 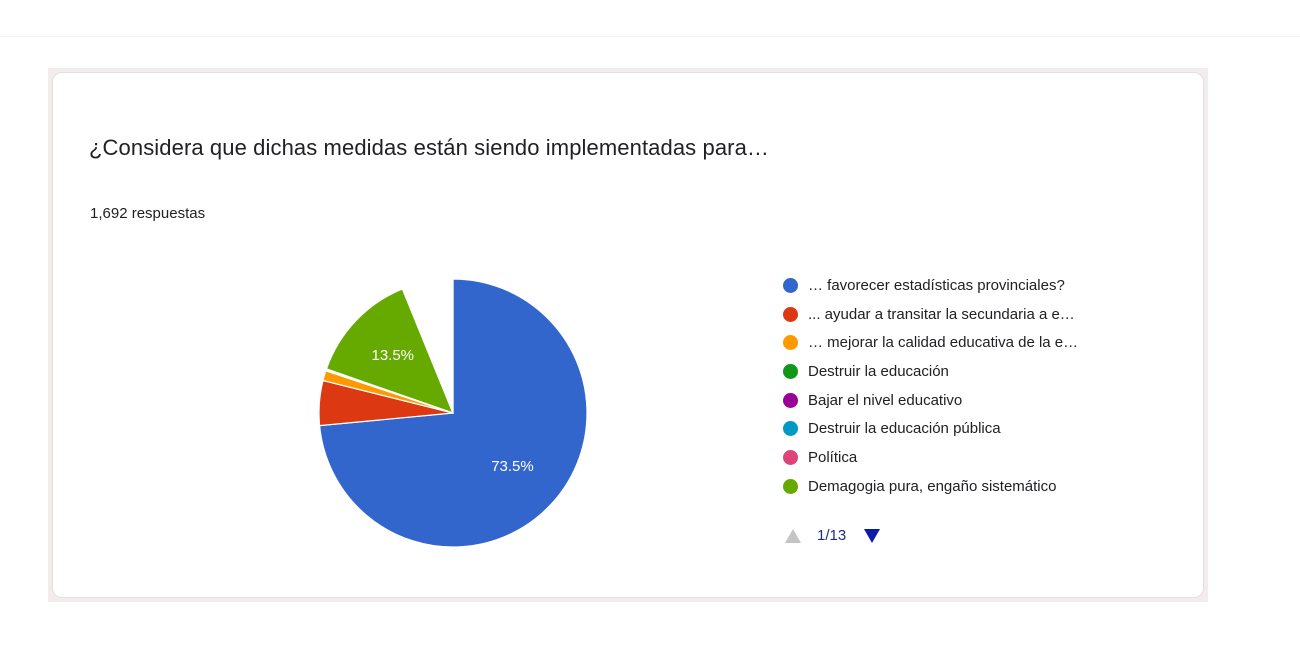 I want to click on legend-item: Destruir la educación pública, so click(x=973, y=428).